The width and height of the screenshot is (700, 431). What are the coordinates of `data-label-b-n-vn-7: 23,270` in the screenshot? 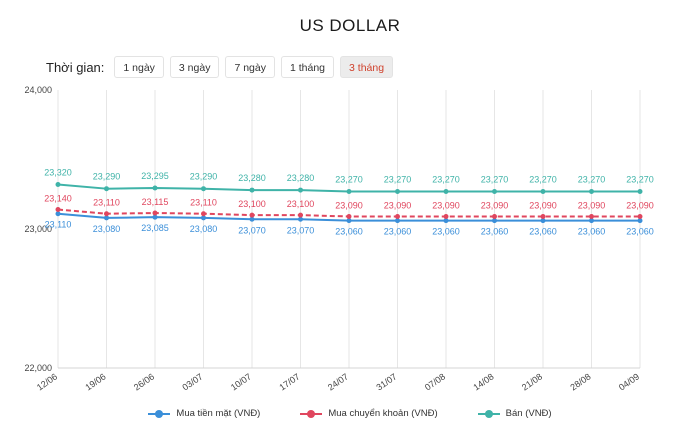 It's located at (398, 179).